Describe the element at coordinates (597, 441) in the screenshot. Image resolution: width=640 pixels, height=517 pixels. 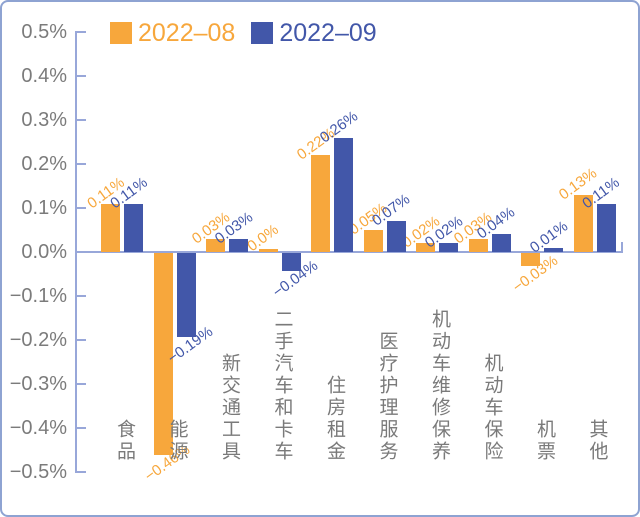
I see `category-label: 其他` at that location.